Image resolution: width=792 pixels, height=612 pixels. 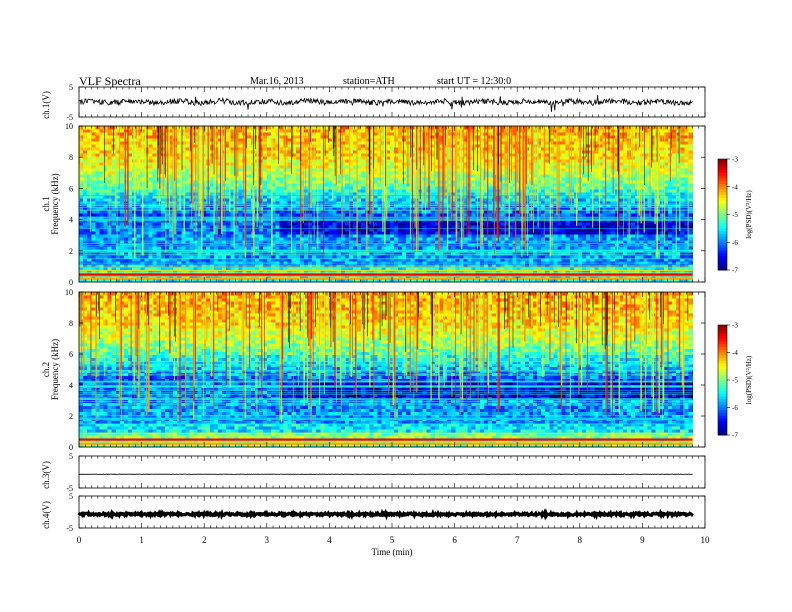 What do you see at coordinates (329, 540) in the screenshot?
I see `x-tick-label: 4` at bounding box center [329, 540].